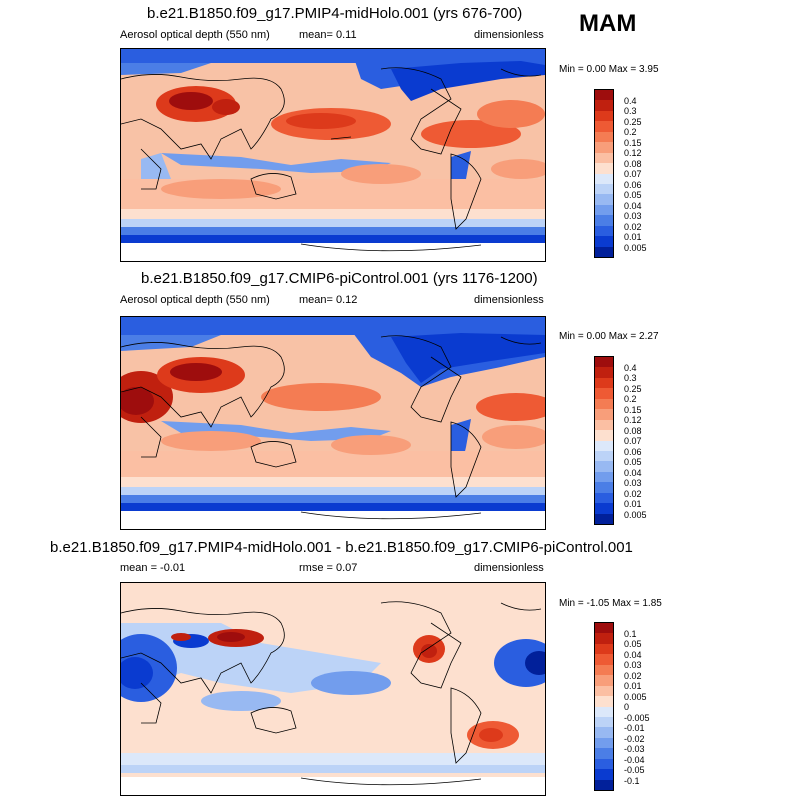 The width and height of the screenshot is (800, 800). What do you see at coordinates (509, 300) in the screenshot?
I see `panel-2-units-label: dimensionless` at bounding box center [509, 300].